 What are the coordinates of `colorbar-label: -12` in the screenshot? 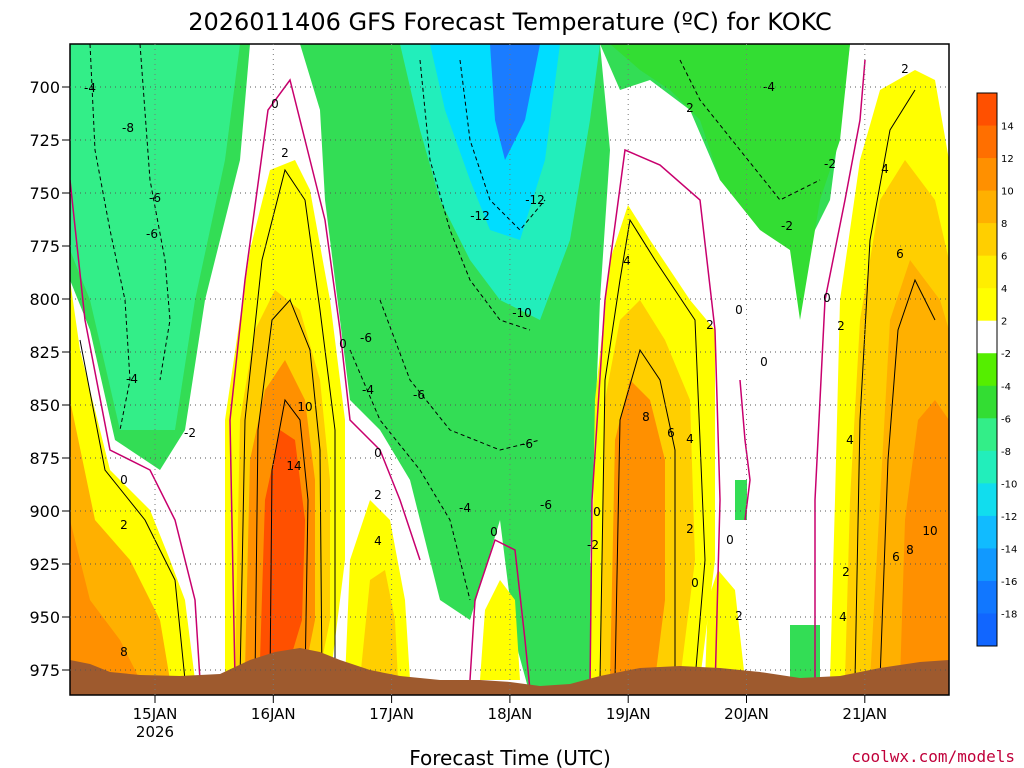 It's located at (1009, 517).